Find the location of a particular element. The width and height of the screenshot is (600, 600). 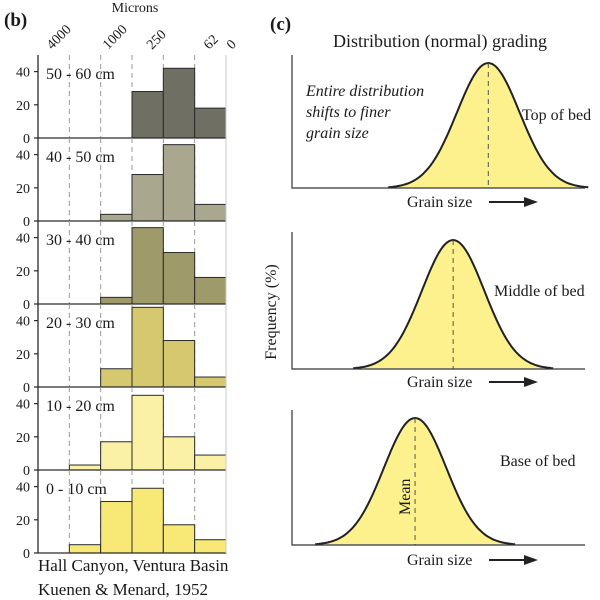

curve-panel-2: Grain size Base of bed Mean is located at coordinates (438, 489).